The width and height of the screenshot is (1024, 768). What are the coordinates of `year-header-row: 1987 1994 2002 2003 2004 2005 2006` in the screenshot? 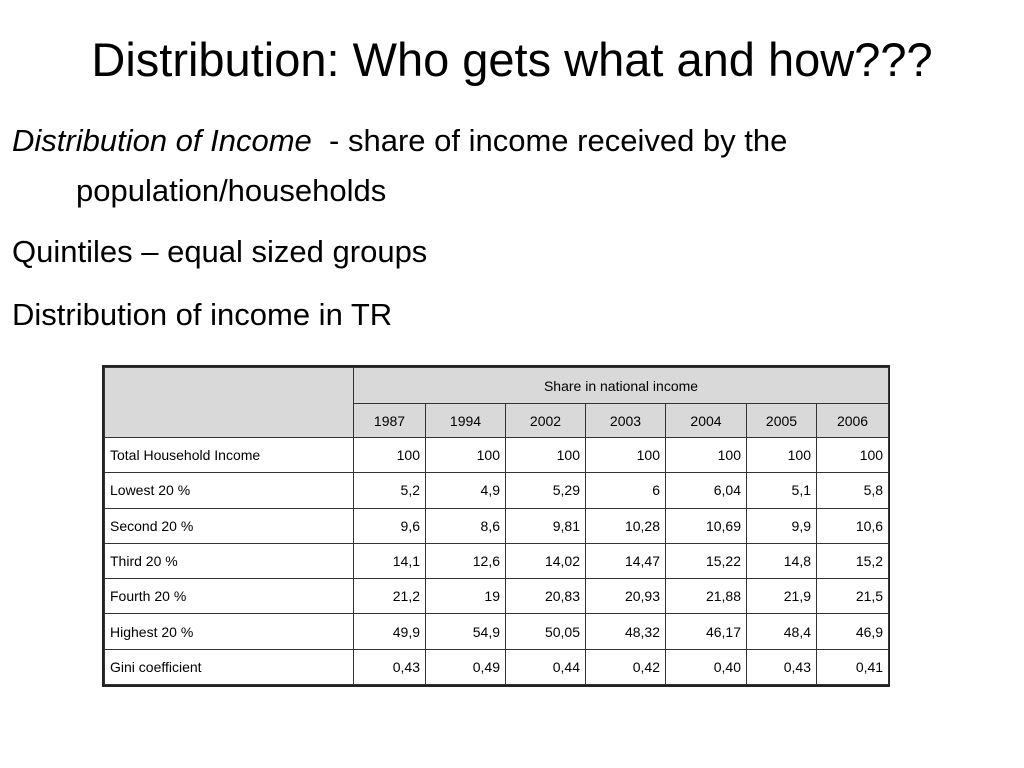 It's located at (497, 420).